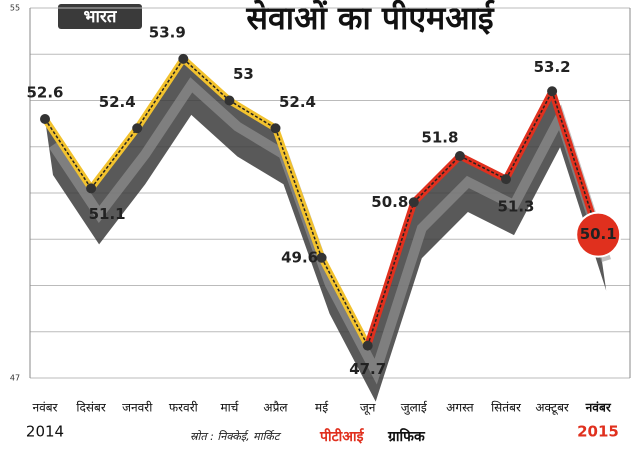  Describe the element at coordinates (15, 8) in the screenshot. I see `y-tick-label: 55` at that location.